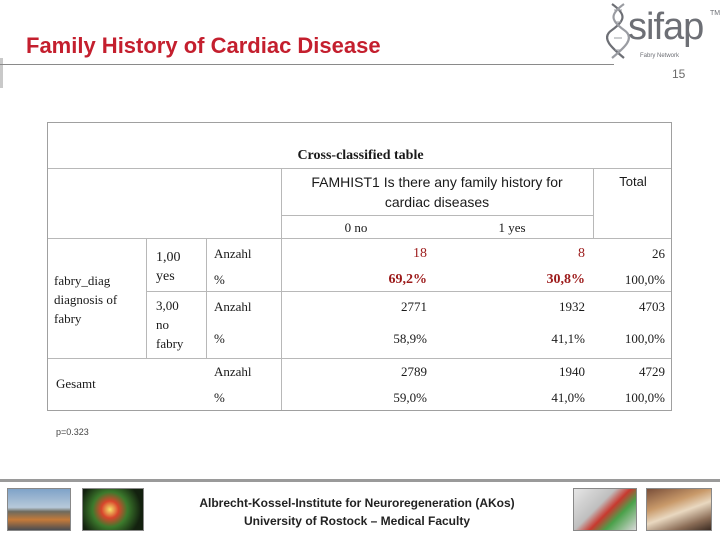 The image size is (720, 540). What do you see at coordinates (512, 227) in the screenshot?
I see `column-yes-header: 1 yes` at bounding box center [512, 227].